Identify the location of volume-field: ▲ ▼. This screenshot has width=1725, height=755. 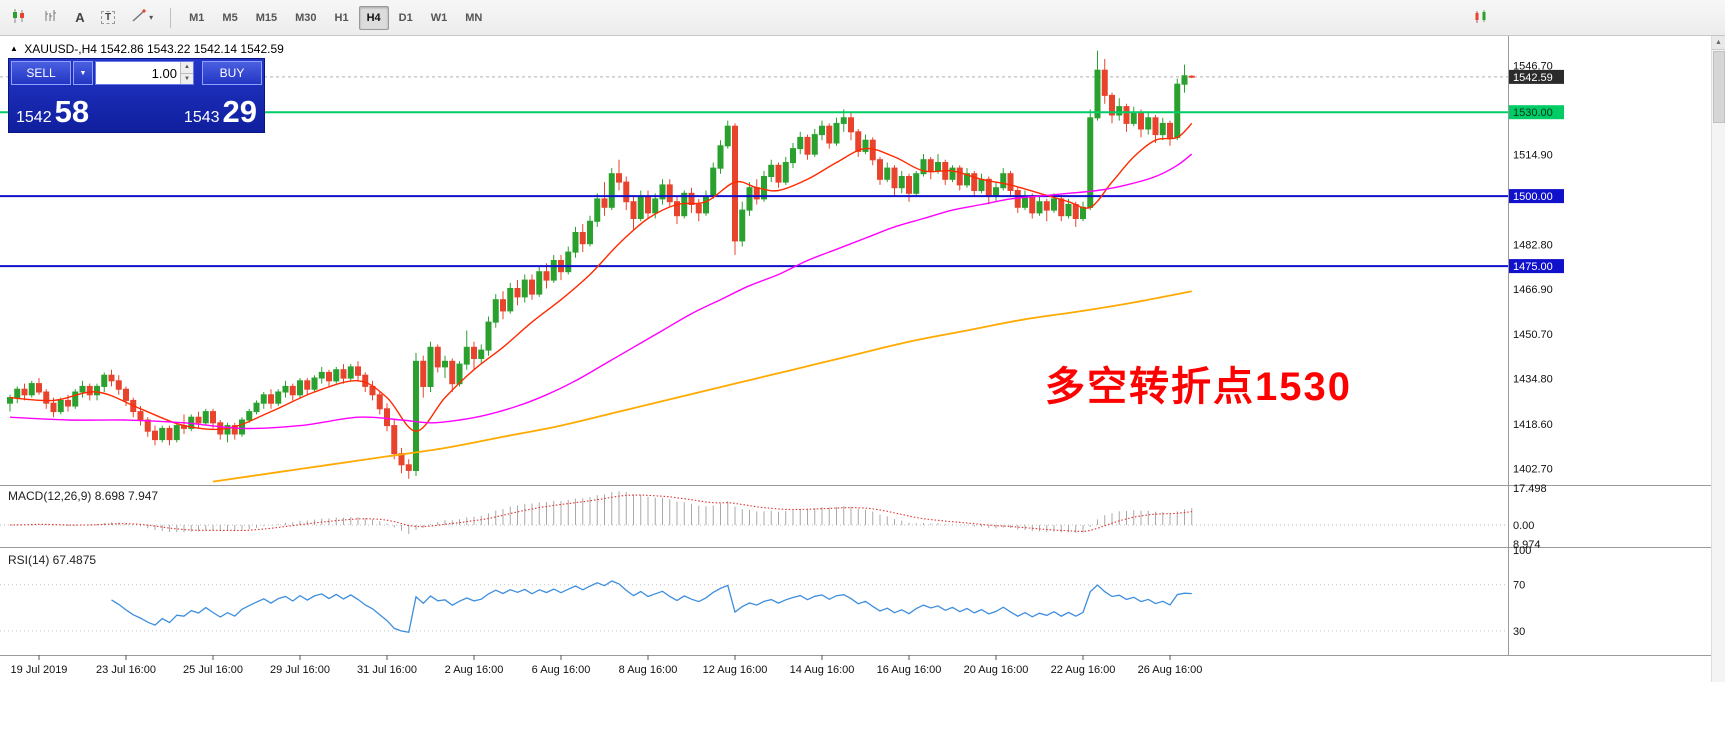
(144, 73).